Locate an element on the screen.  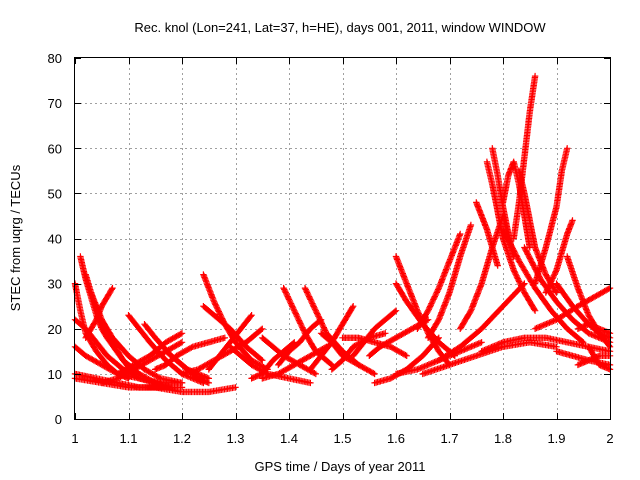
series-arc16 is located at coordinates (190, 353).